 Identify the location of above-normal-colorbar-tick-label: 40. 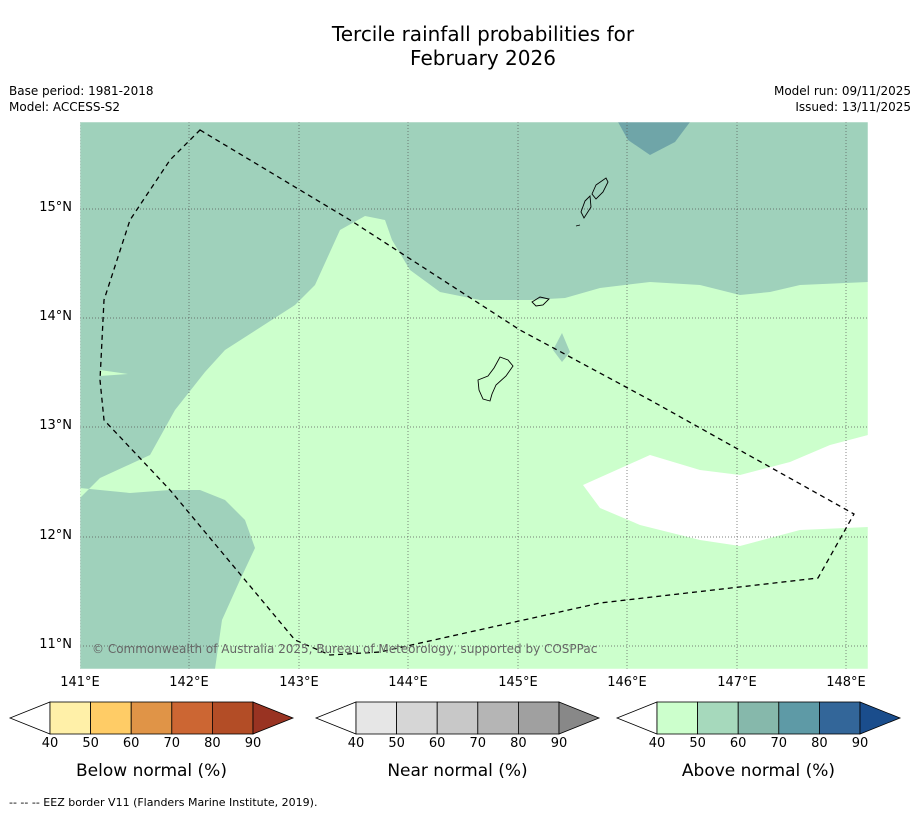
(657, 743).